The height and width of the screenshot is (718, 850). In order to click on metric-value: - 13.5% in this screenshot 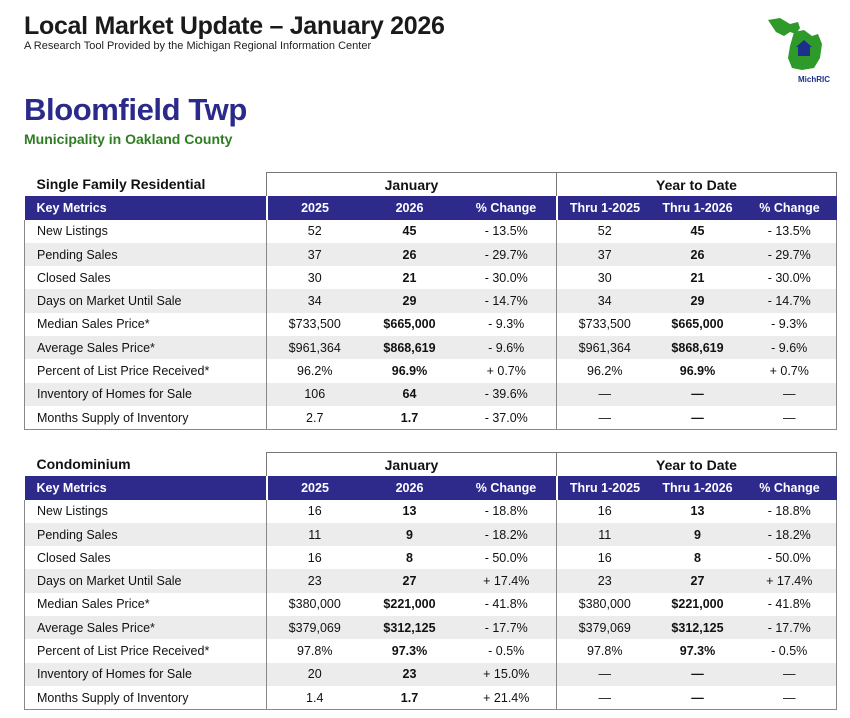, I will do `click(789, 231)`.